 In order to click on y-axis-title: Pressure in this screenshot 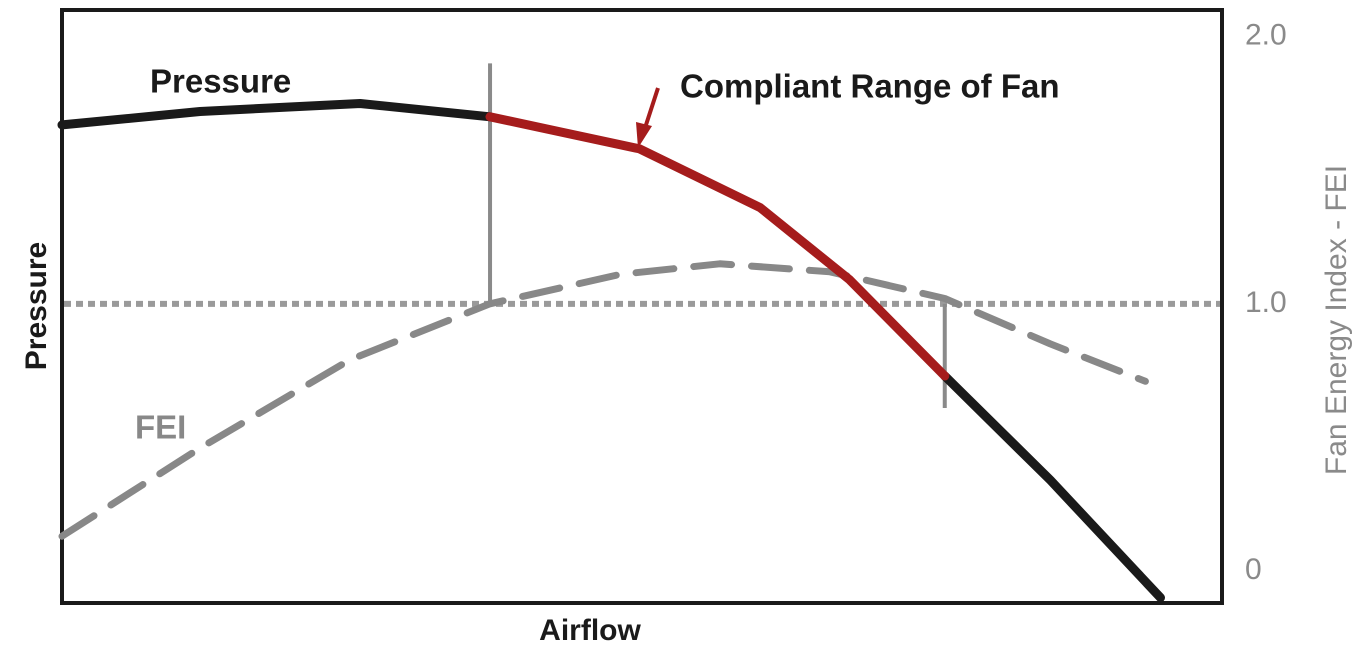, I will do `click(36, 306)`.